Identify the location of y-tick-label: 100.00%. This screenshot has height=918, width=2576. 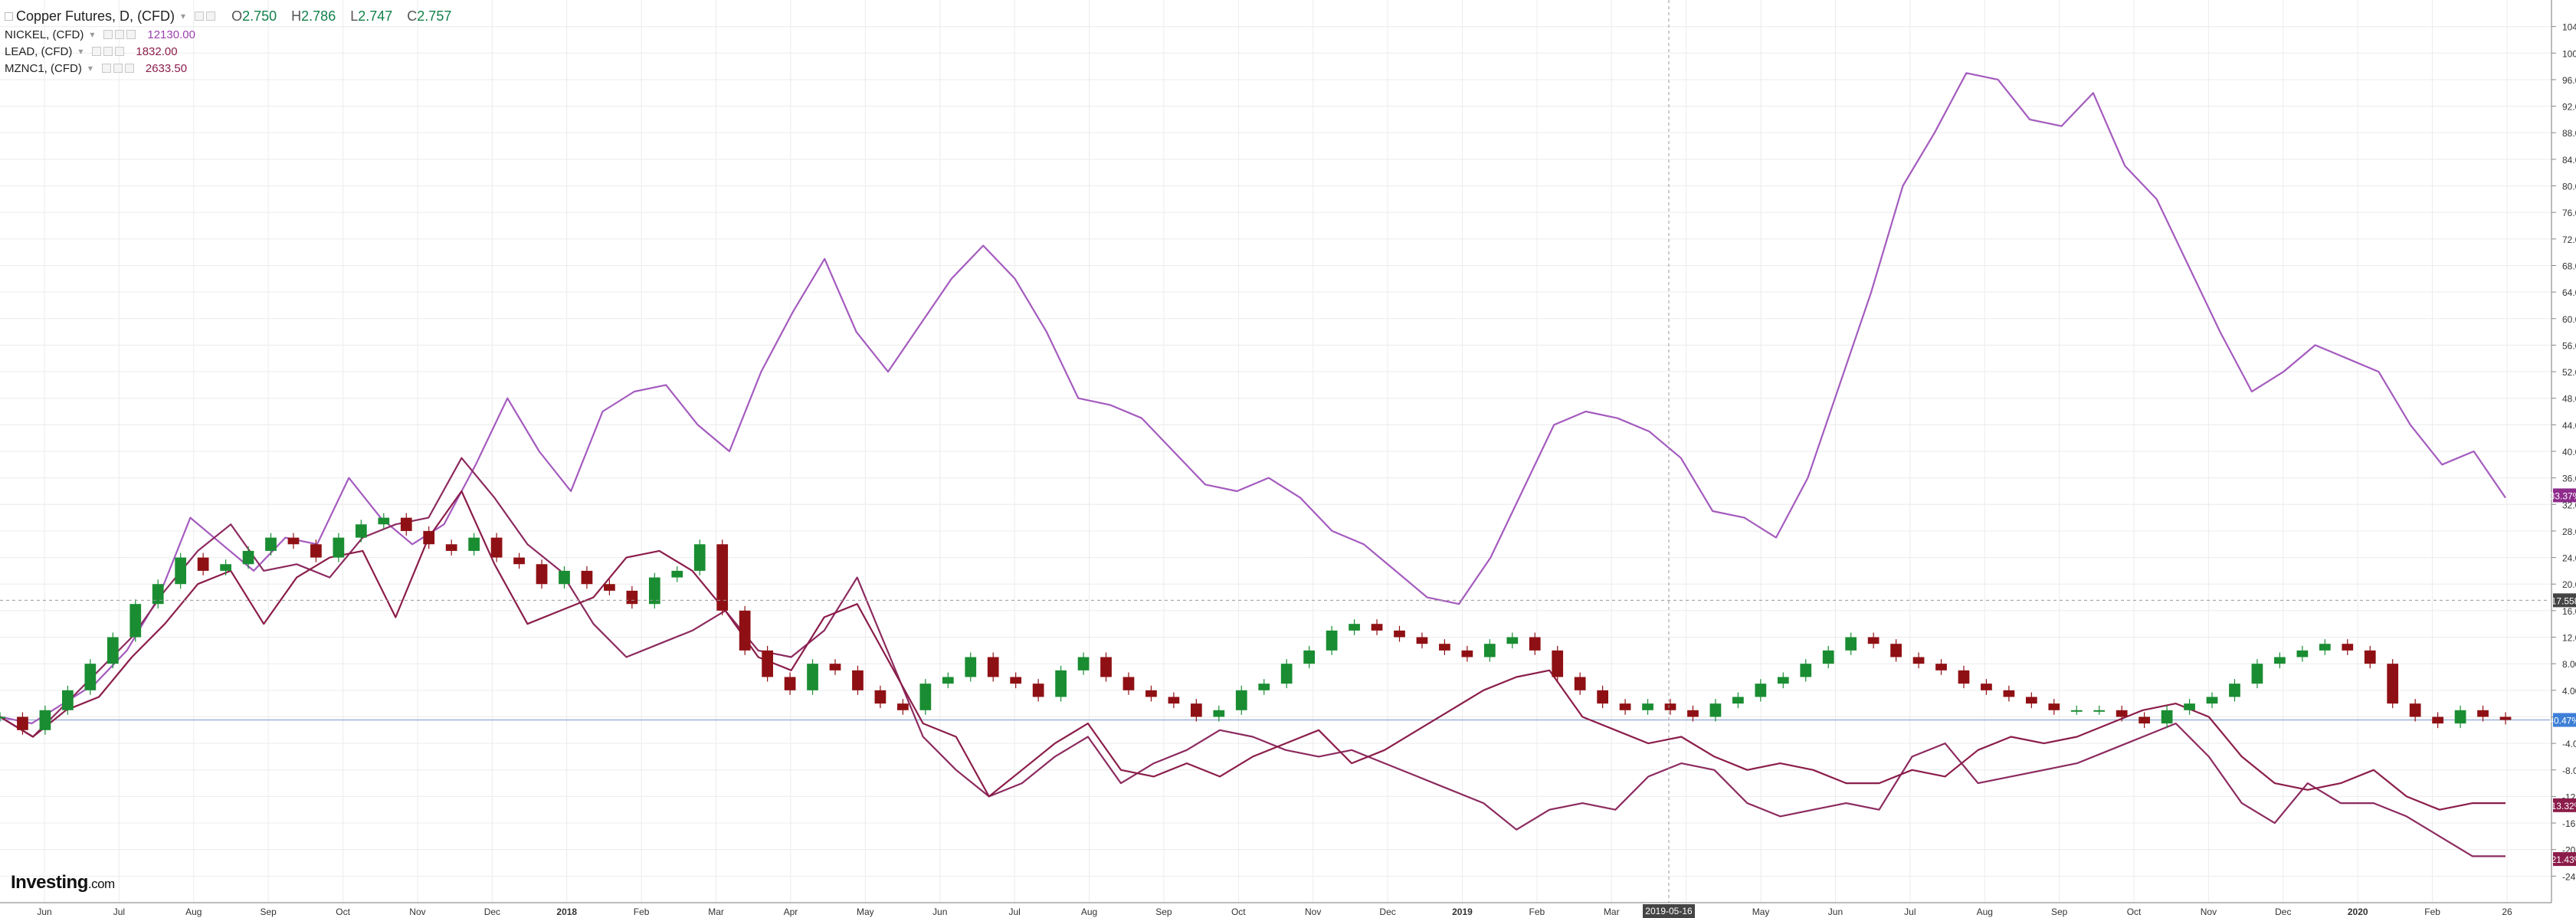
(2569, 54).